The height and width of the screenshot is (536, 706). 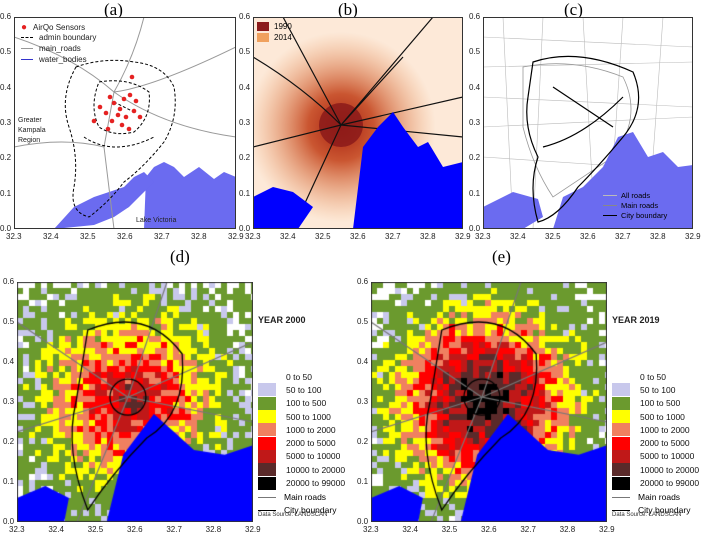 I want to click on legend-label: 100 to 500, so click(x=306, y=403).